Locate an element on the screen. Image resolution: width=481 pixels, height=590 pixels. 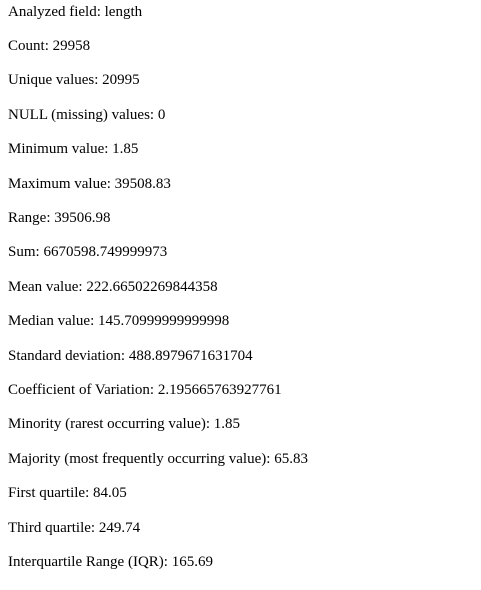
stat-third-quartile: Third quartile: 249.74 is located at coordinates (74, 528).